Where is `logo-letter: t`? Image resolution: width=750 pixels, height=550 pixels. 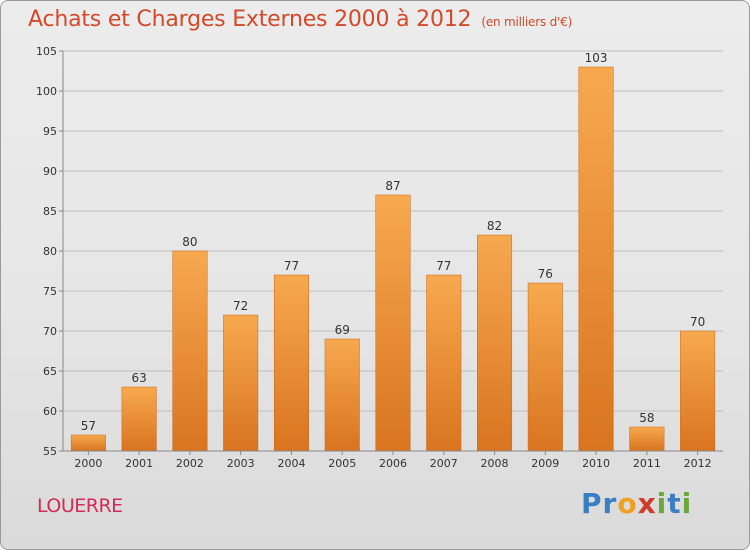 logo-letter: t is located at coordinates (674, 503).